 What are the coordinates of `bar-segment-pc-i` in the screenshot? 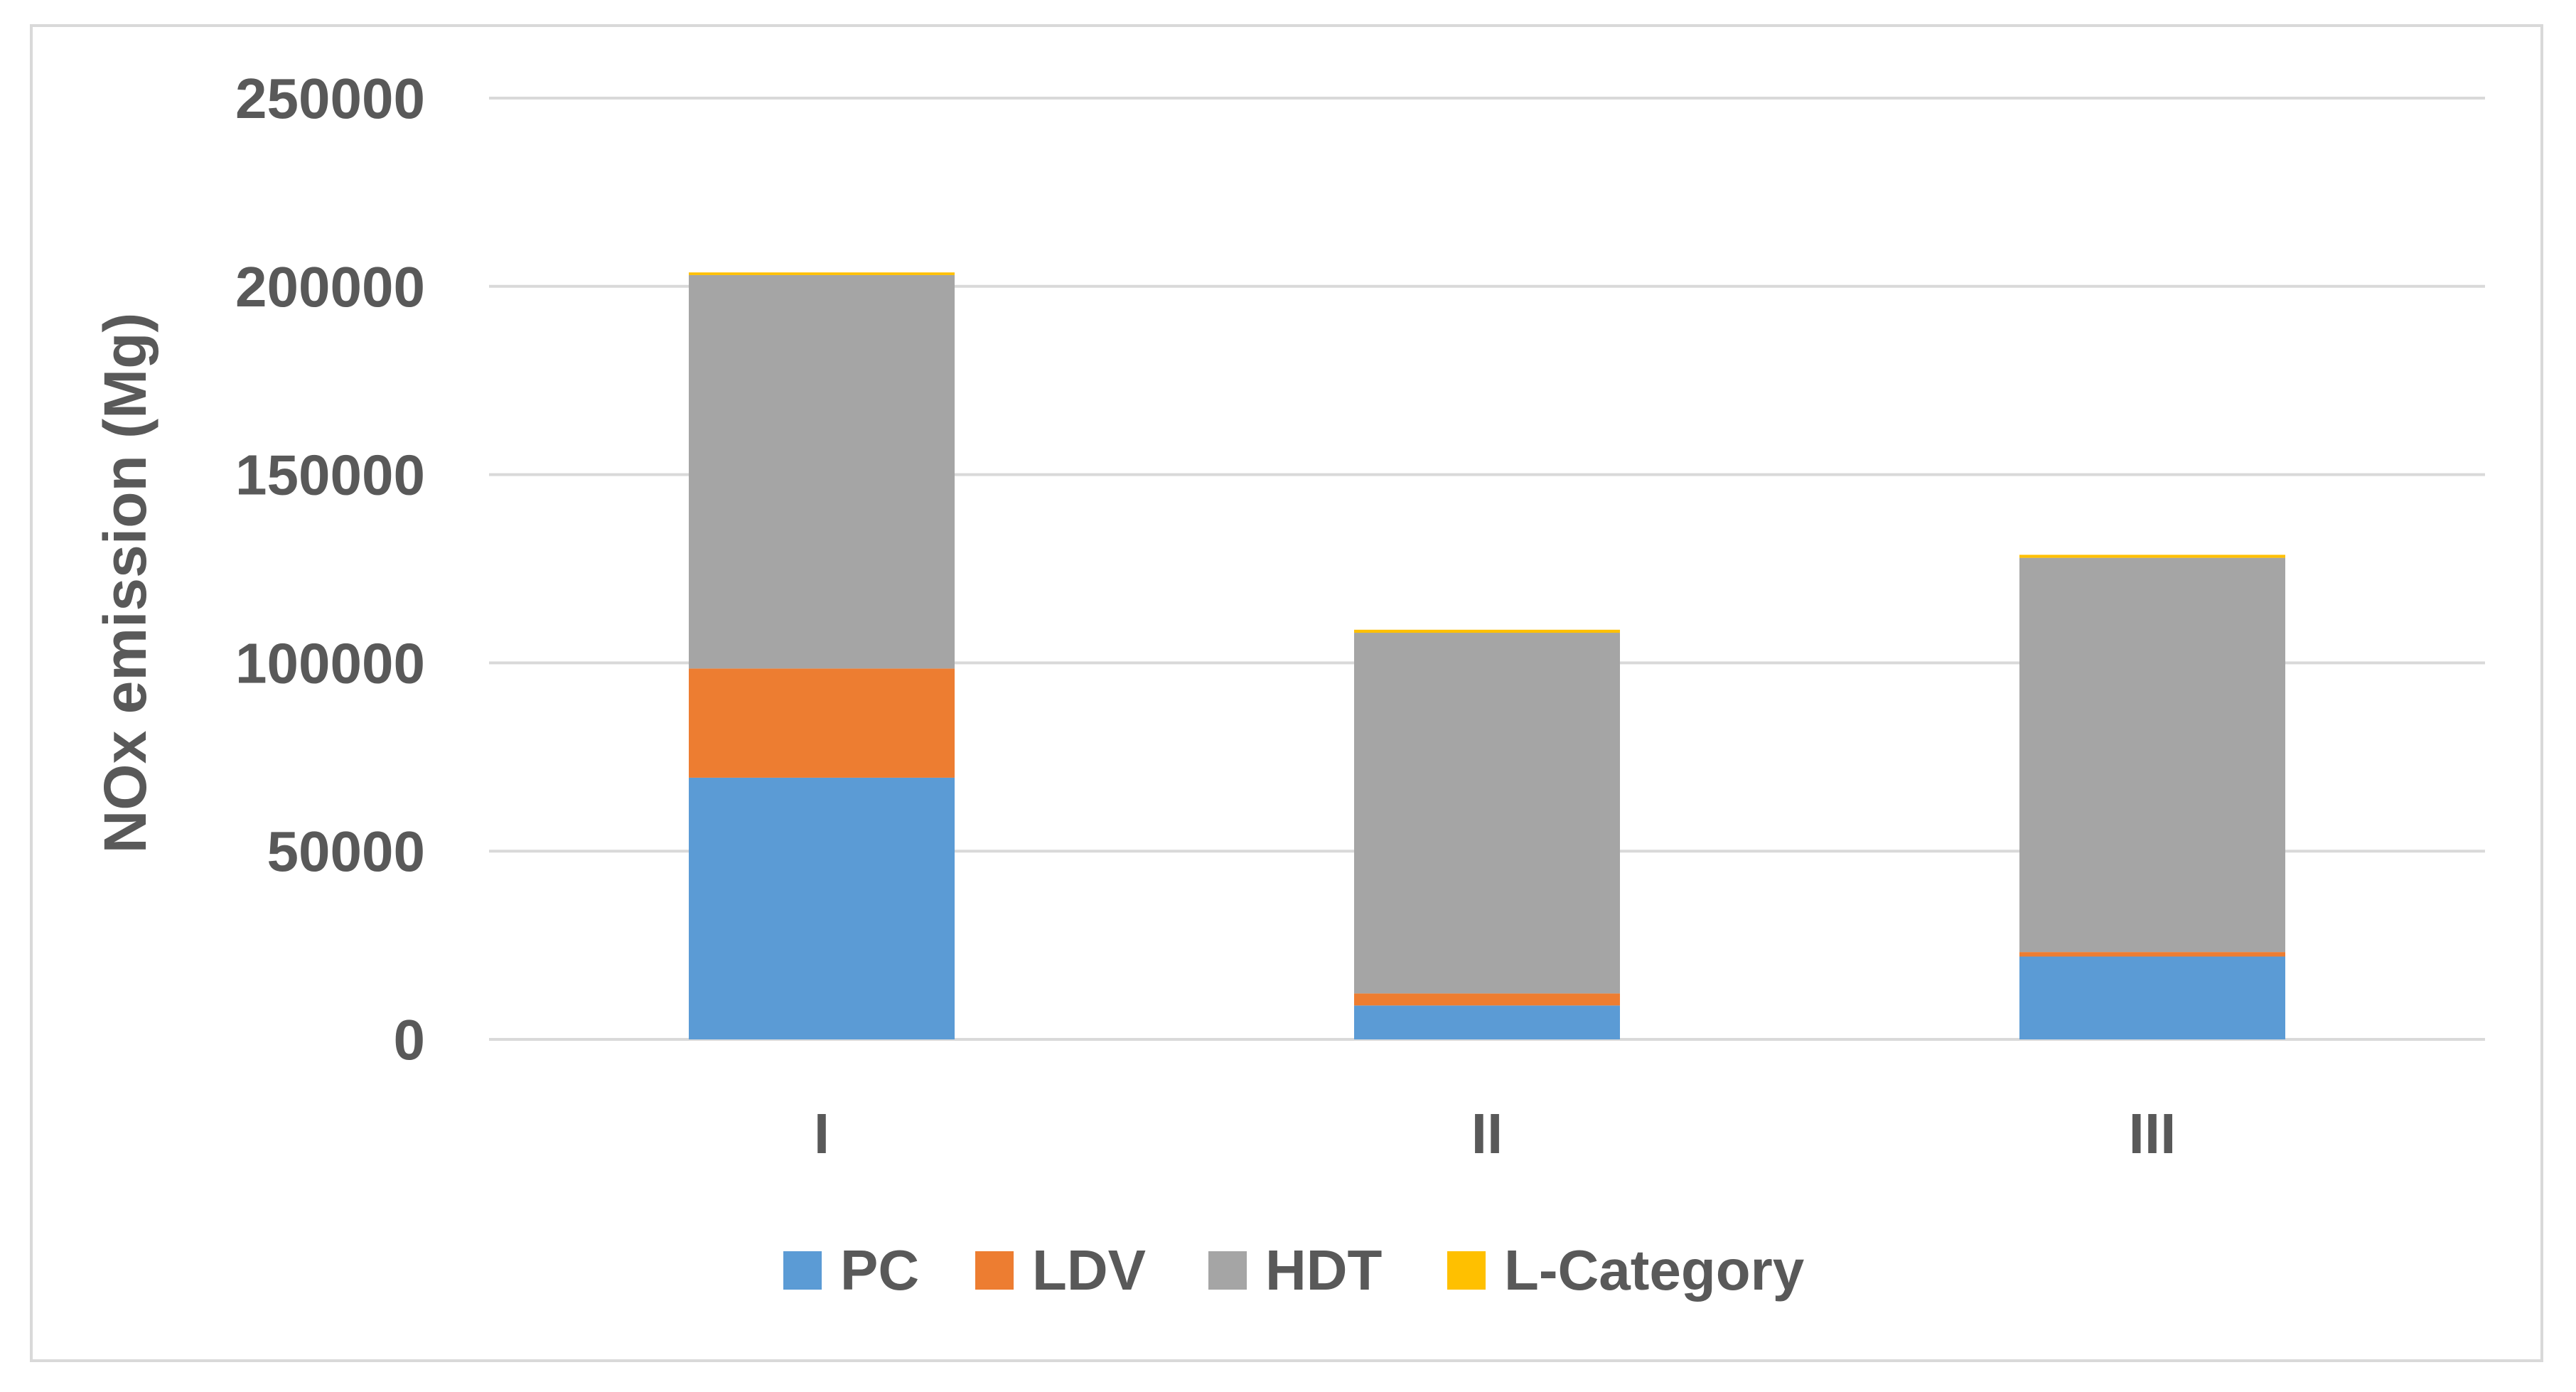 It's located at (822, 908).